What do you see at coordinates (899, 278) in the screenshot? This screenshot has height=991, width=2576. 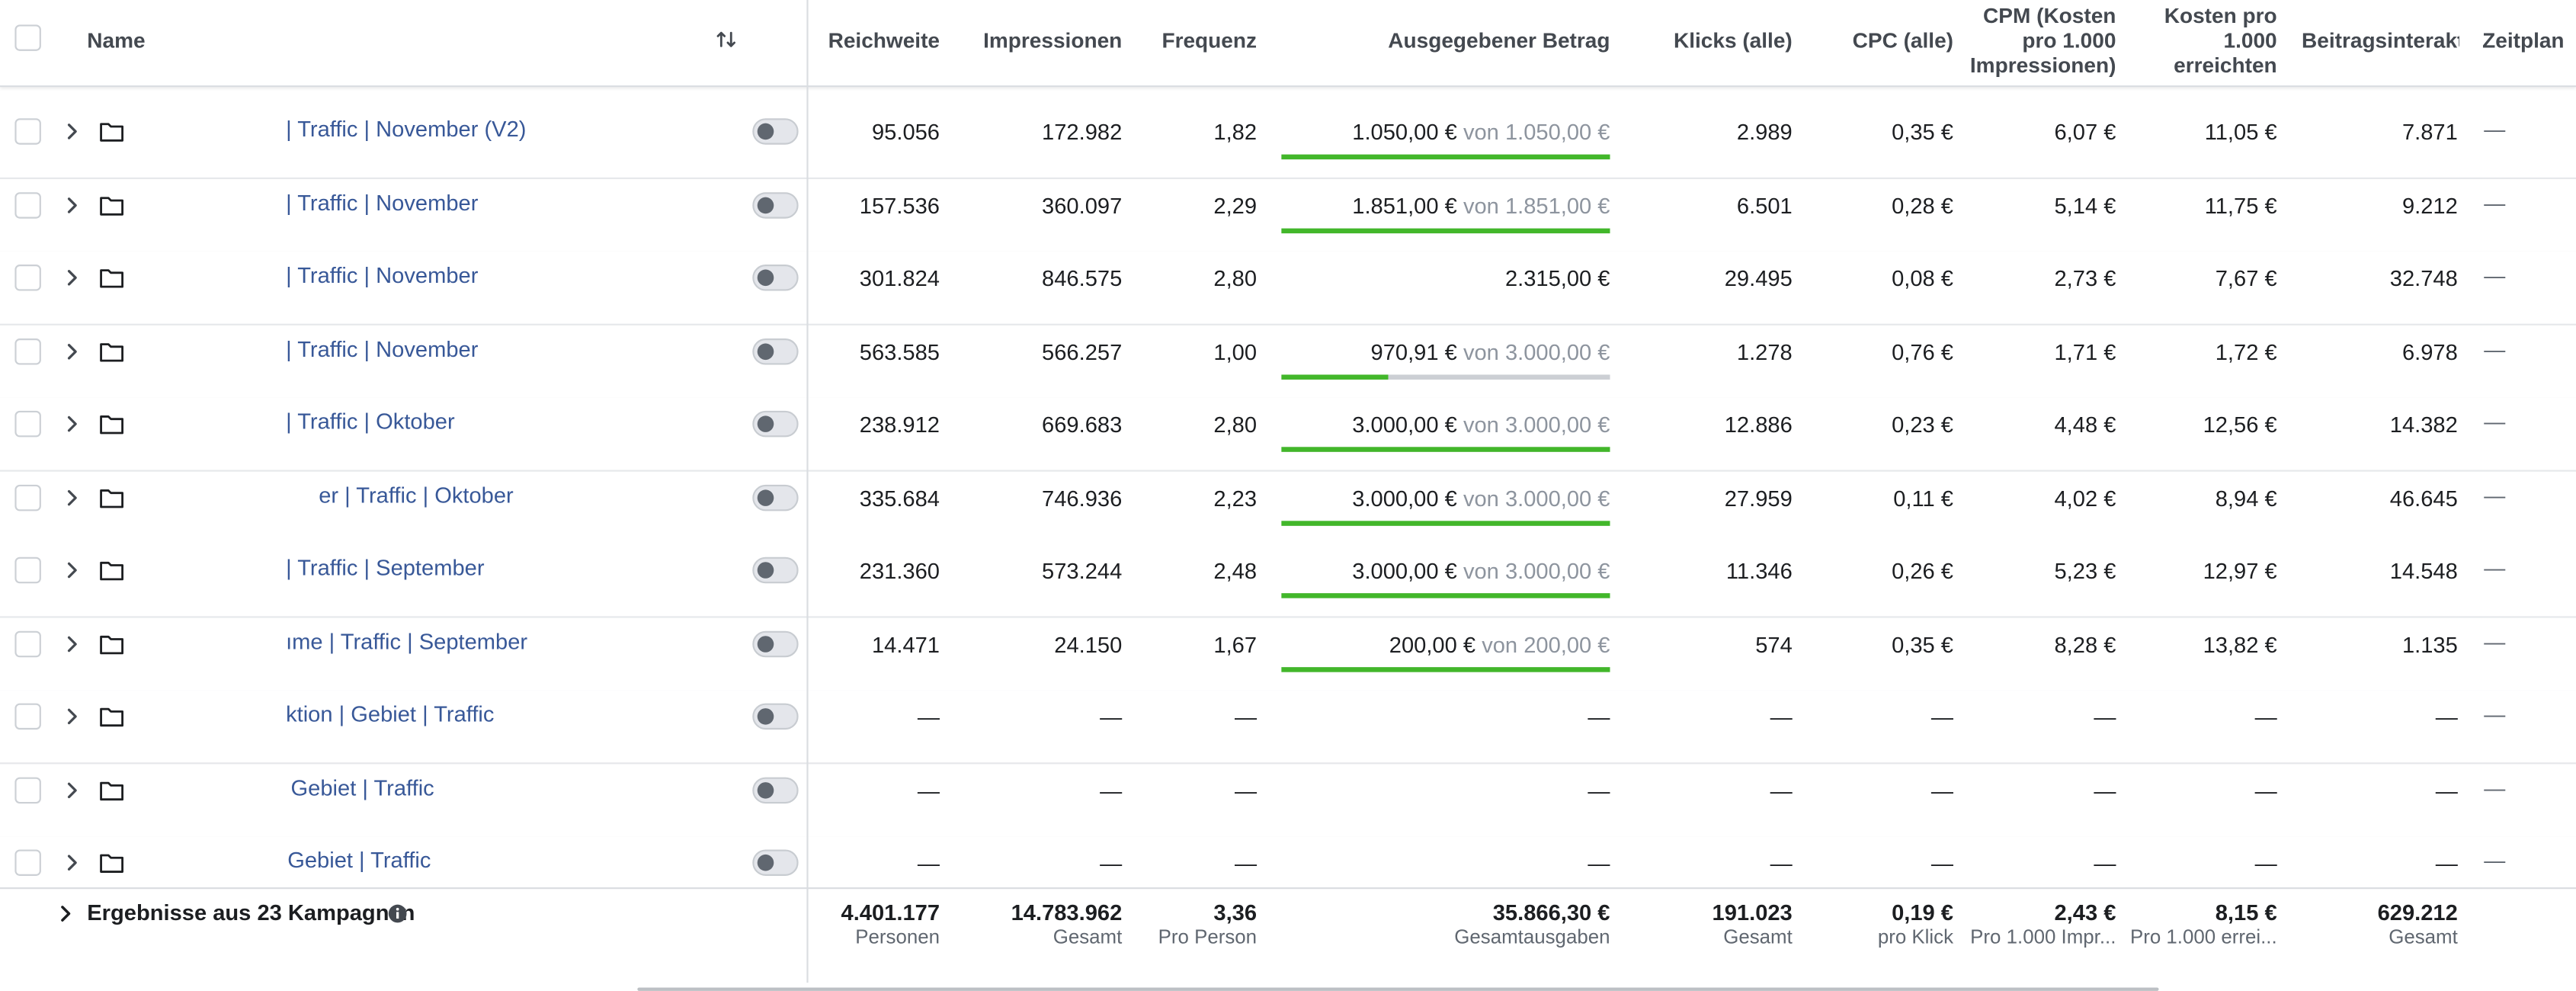 I see `cell-reichweite: 301.824` at bounding box center [899, 278].